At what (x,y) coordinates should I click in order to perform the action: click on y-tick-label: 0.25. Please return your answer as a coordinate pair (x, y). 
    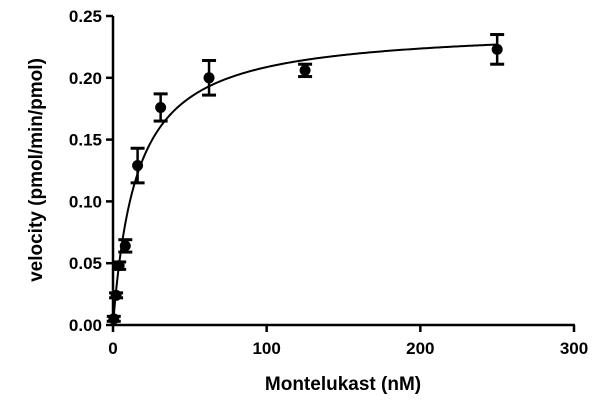
    Looking at the image, I should click on (85, 16).